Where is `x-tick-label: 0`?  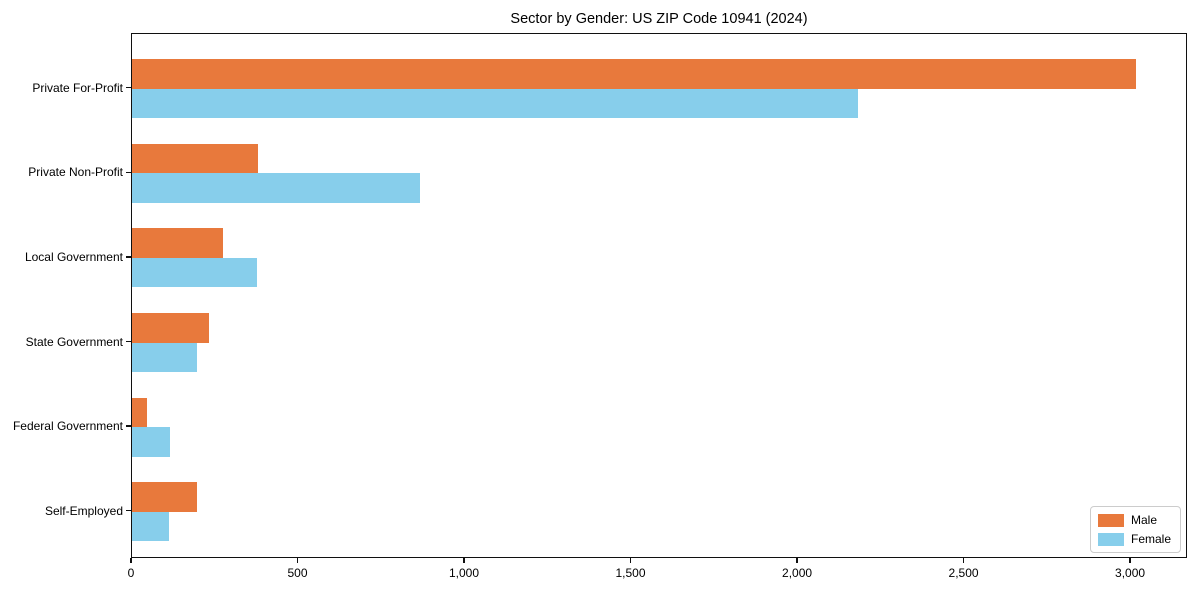
x-tick-label: 0 is located at coordinates (131, 573).